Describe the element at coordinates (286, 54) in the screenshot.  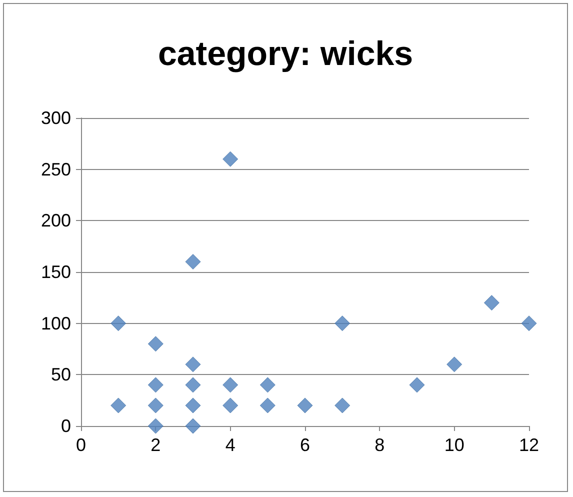
I see `chart-title: category: wicks` at that location.